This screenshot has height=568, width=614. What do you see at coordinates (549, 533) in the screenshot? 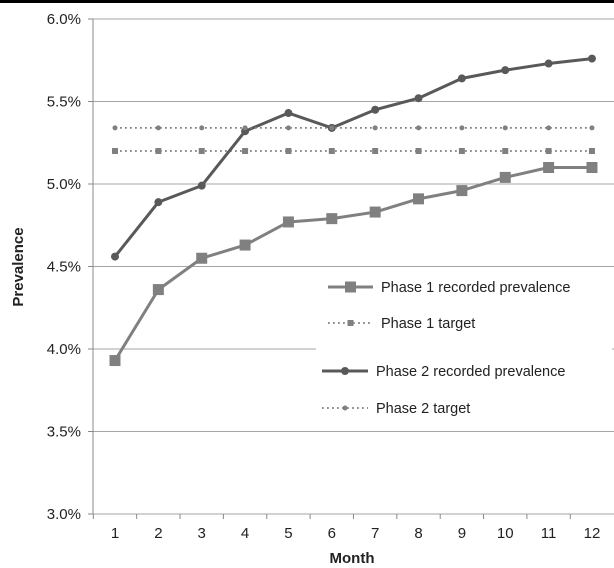
I see `x-tick-label: 11` at bounding box center [549, 533].